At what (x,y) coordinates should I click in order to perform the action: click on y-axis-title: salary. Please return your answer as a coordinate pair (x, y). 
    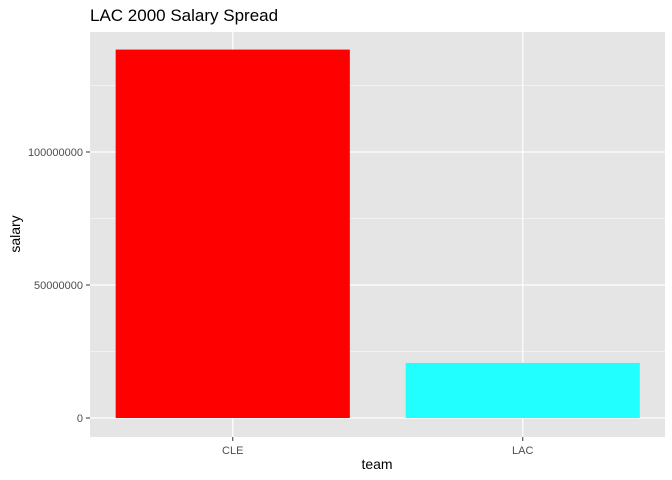
    Looking at the image, I should click on (15, 233).